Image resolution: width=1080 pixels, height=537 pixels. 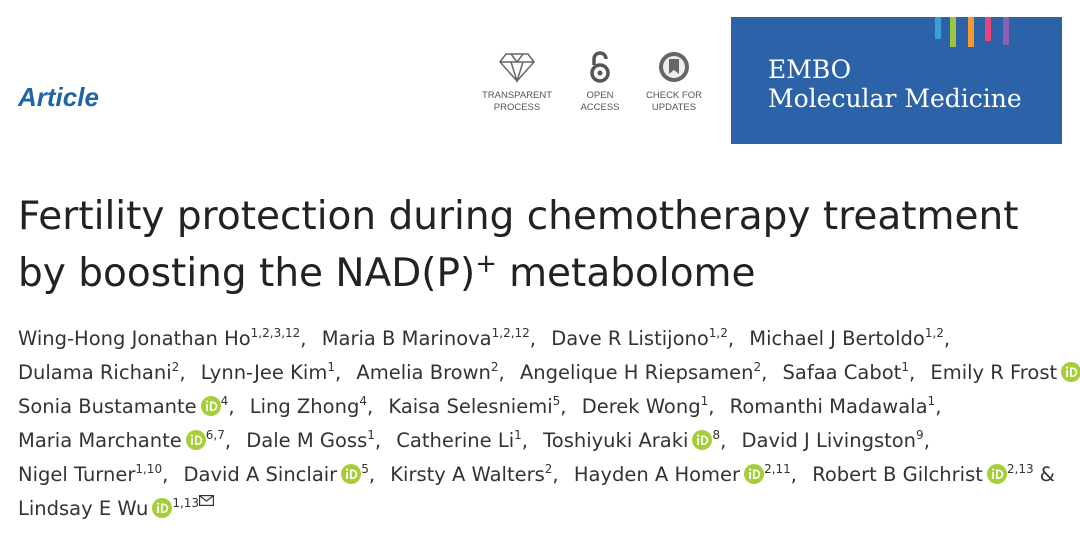 What do you see at coordinates (810, 69) in the screenshot?
I see `journal-name: EMBO` at bounding box center [810, 69].